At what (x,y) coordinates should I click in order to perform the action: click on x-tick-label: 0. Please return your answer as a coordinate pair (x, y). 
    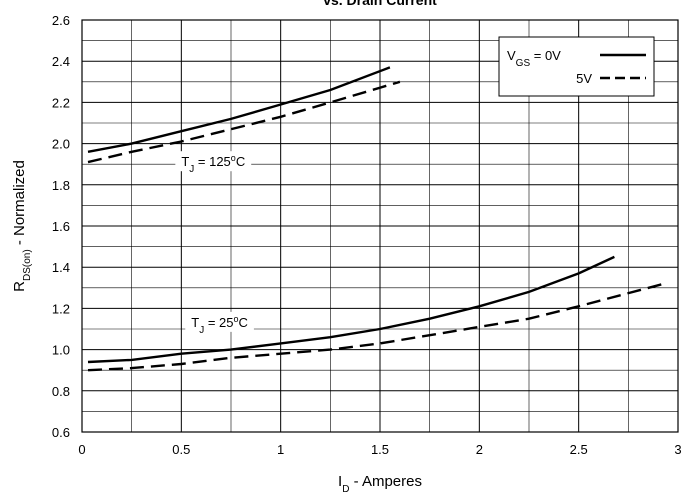
    Looking at the image, I should click on (81, 449).